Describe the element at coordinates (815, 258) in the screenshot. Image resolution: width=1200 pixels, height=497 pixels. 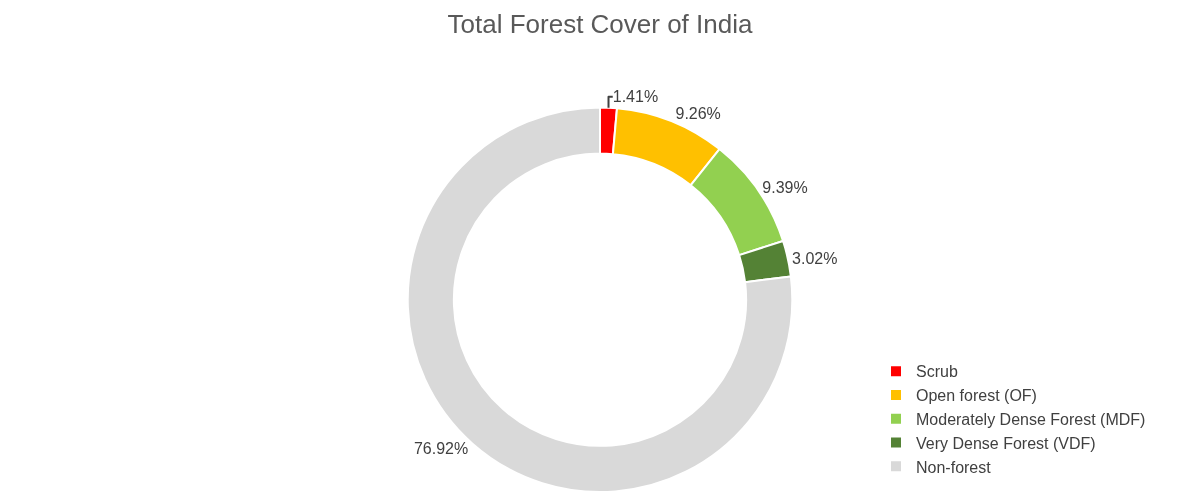
I see `data-label: 3.02%` at that location.